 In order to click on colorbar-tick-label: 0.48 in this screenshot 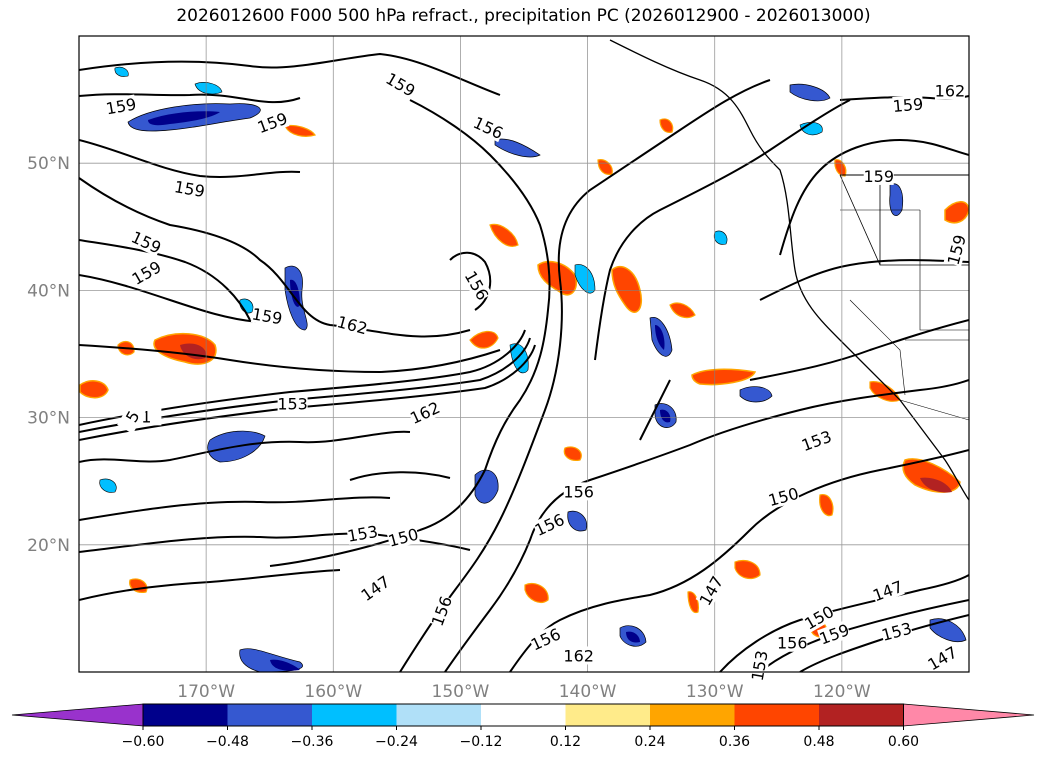, I will do `click(818, 742)`.